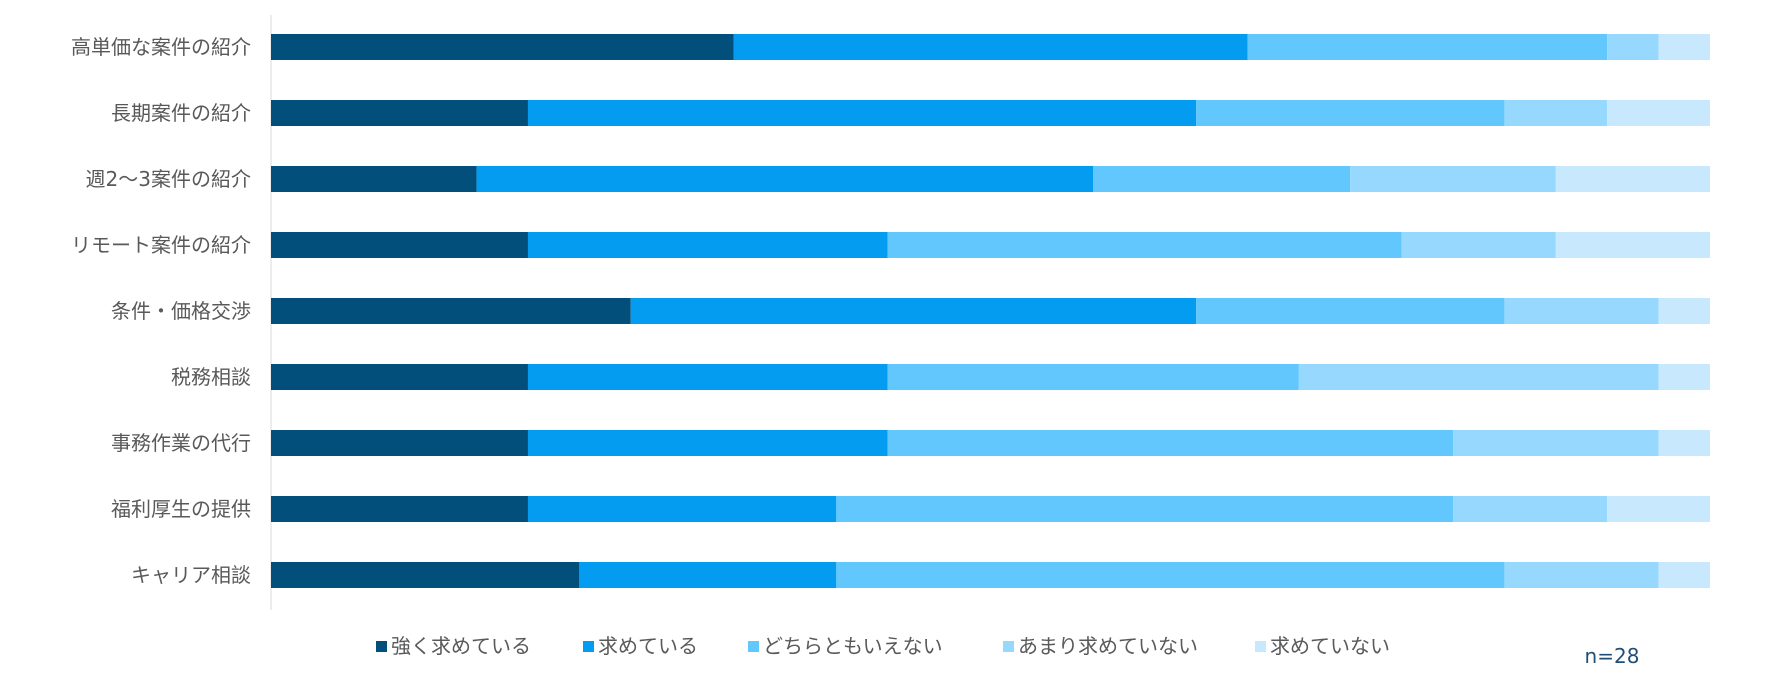  I want to click on category-label: キャリア相談, so click(191, 575).